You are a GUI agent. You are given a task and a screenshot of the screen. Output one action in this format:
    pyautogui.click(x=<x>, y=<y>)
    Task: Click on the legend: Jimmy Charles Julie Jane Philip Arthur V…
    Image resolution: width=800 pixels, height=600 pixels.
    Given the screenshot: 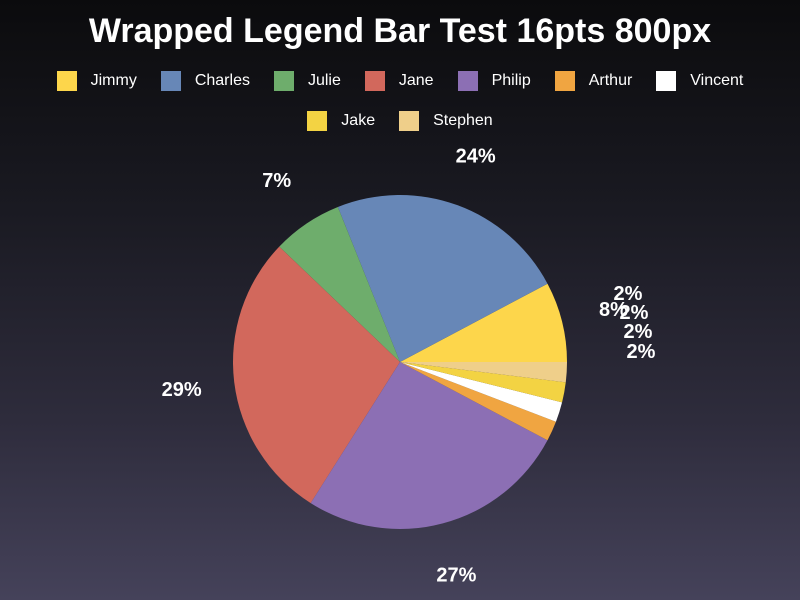 What is the action you would take?
    pyautogui.click(x=400, y=101)
    